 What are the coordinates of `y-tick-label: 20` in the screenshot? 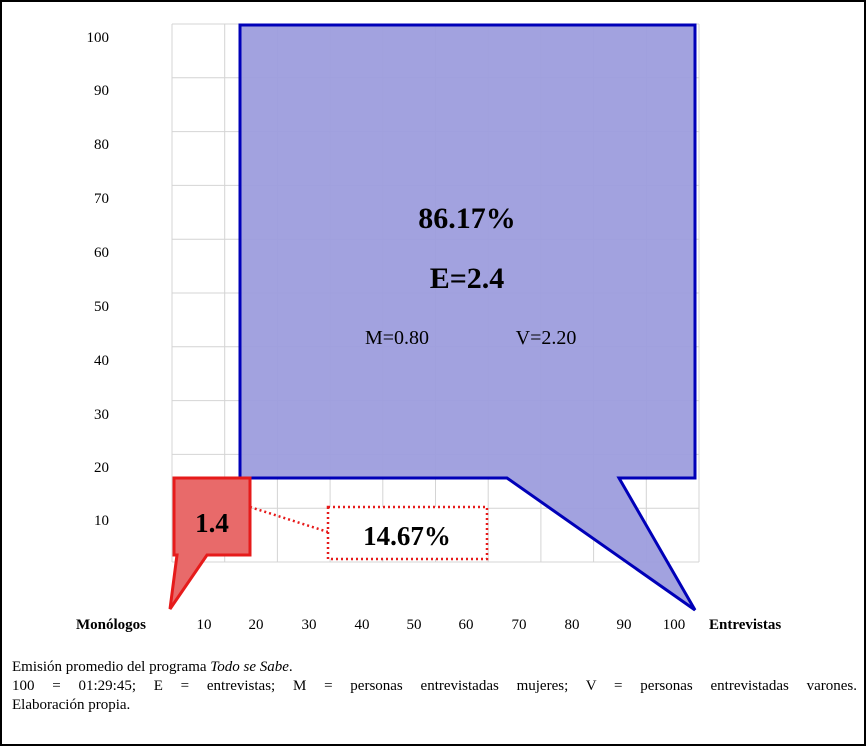 It's located at (101, 468).